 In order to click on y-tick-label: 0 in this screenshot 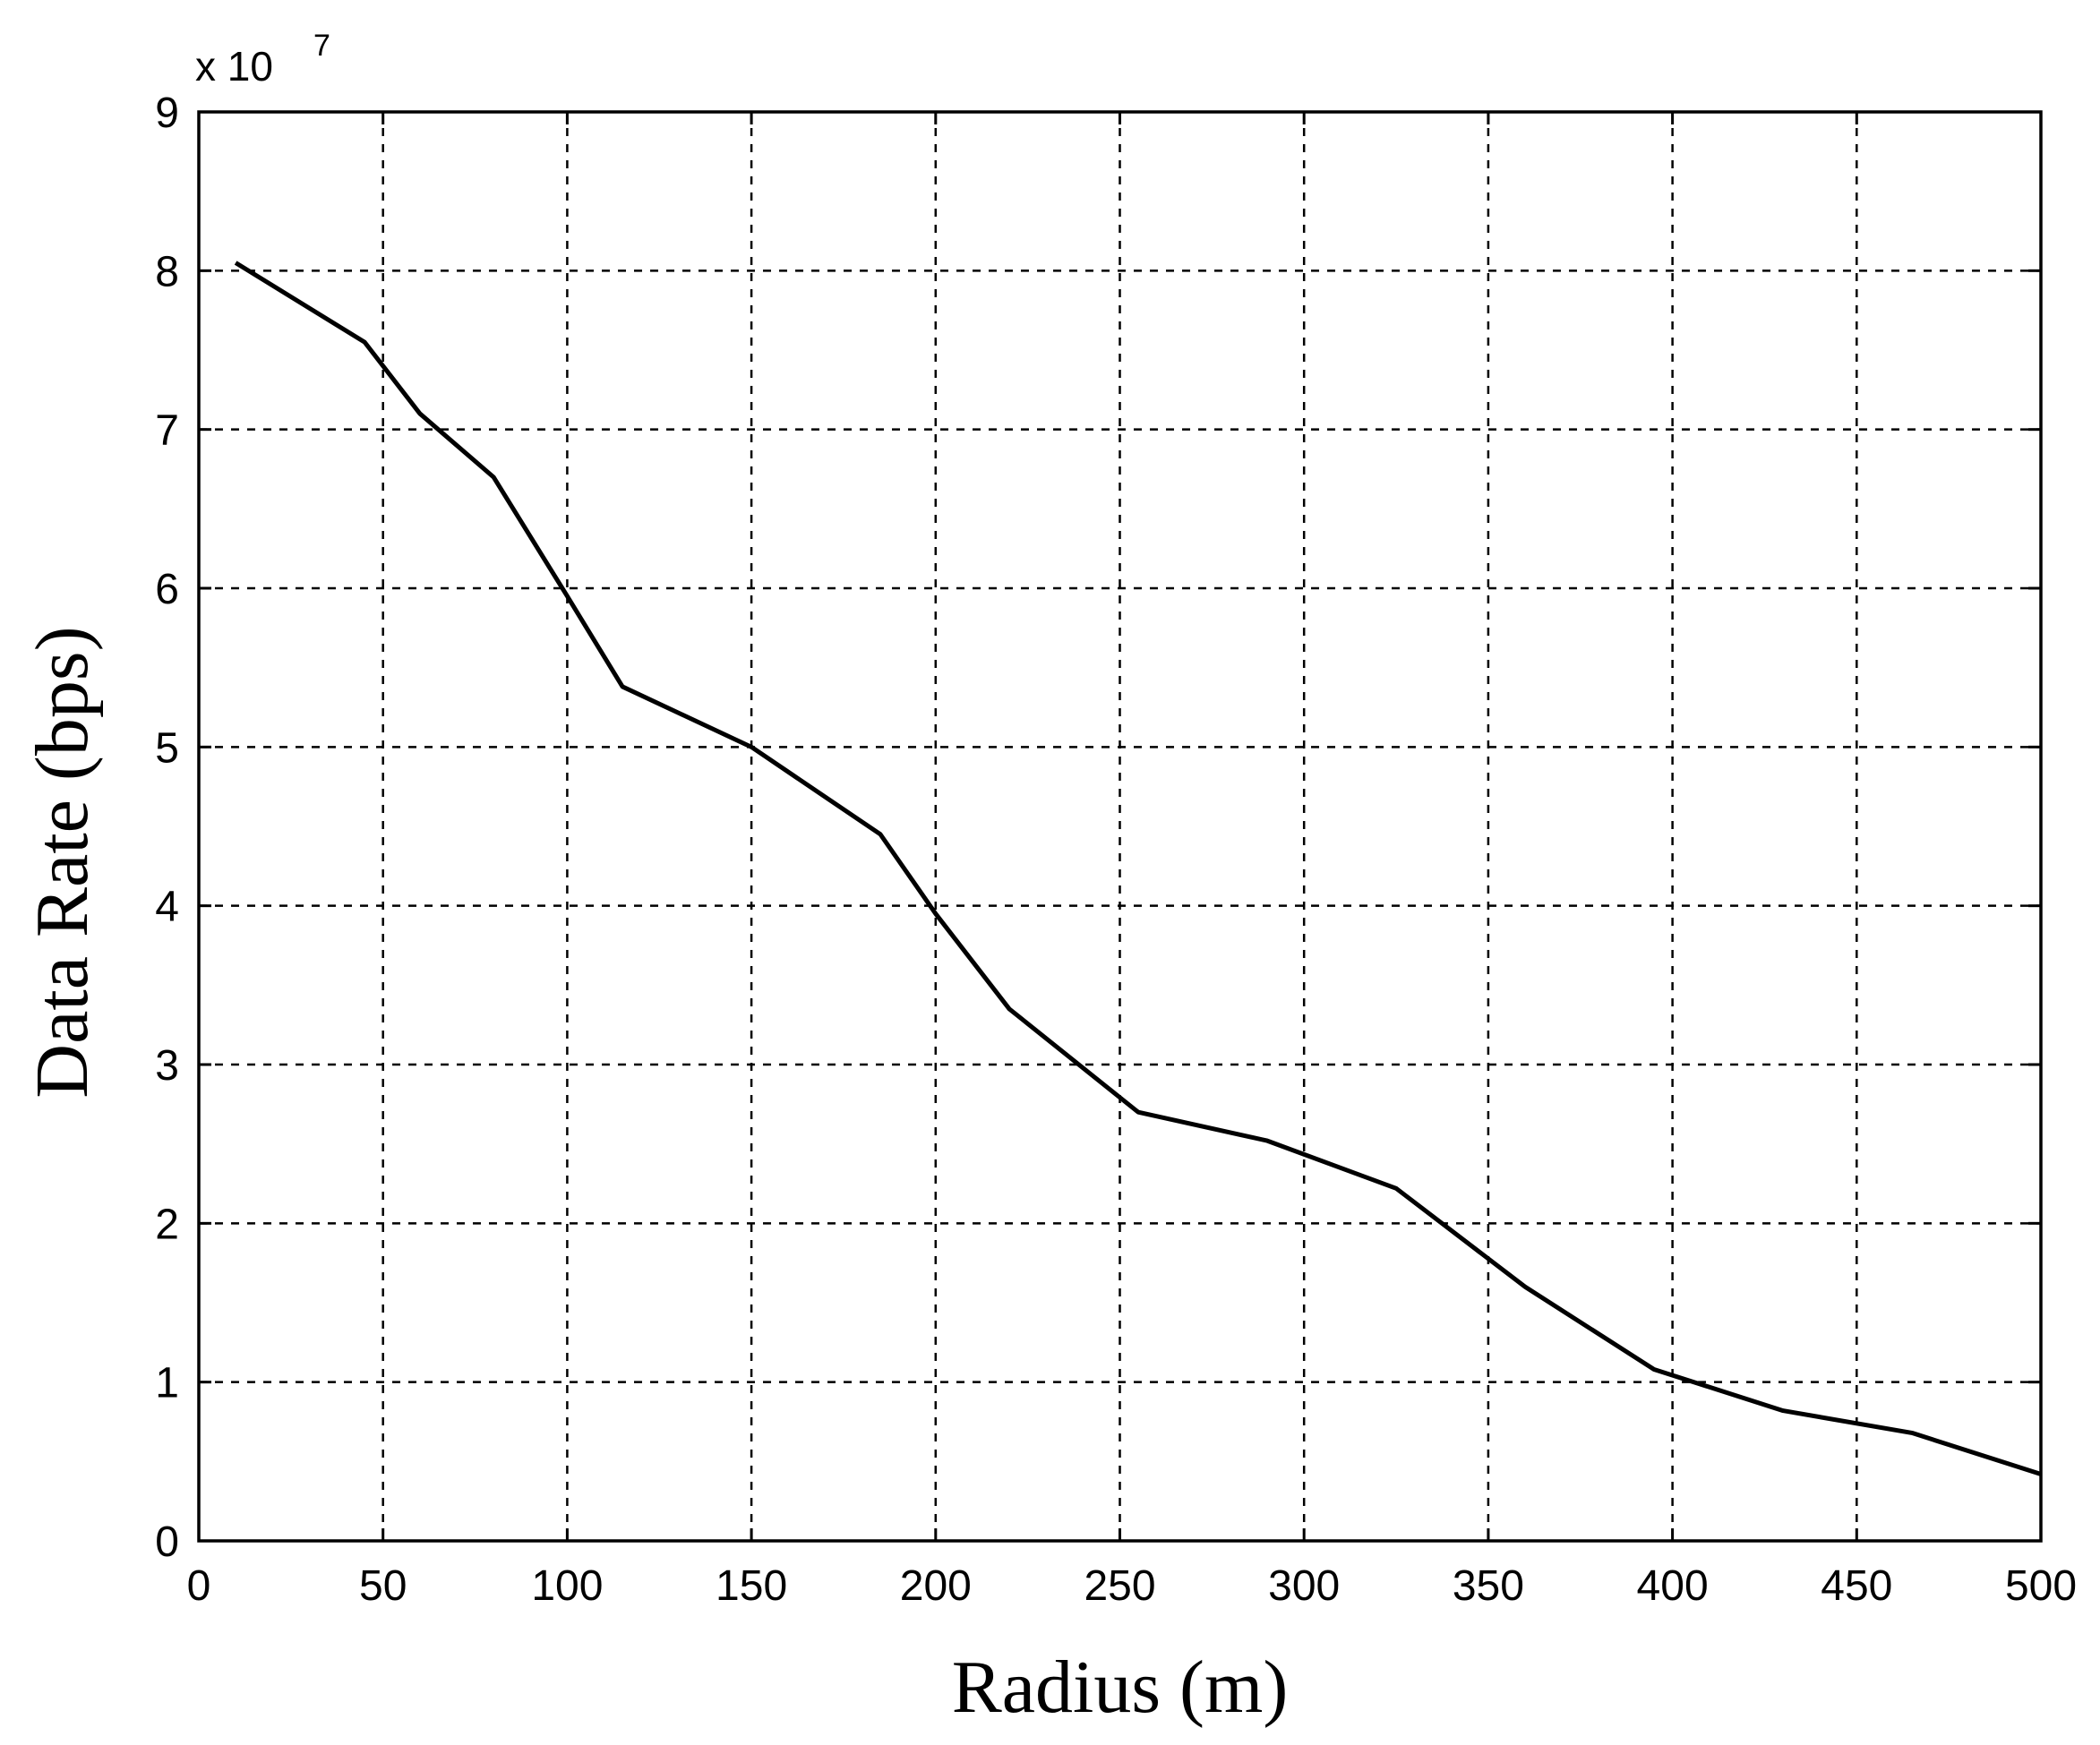, I will do `click(167, 1542)`.